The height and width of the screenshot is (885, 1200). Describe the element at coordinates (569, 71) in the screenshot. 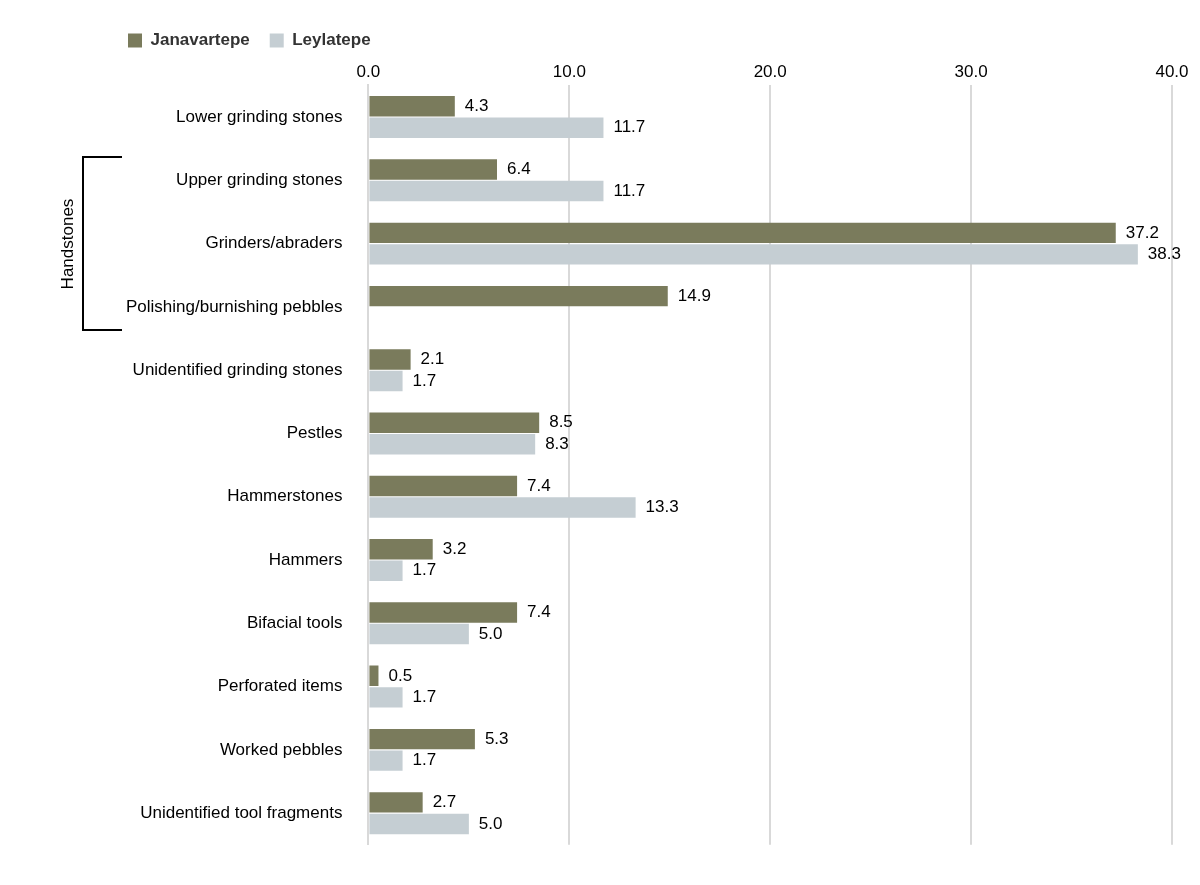

I see `x-tick-label: 10.0` at that location.